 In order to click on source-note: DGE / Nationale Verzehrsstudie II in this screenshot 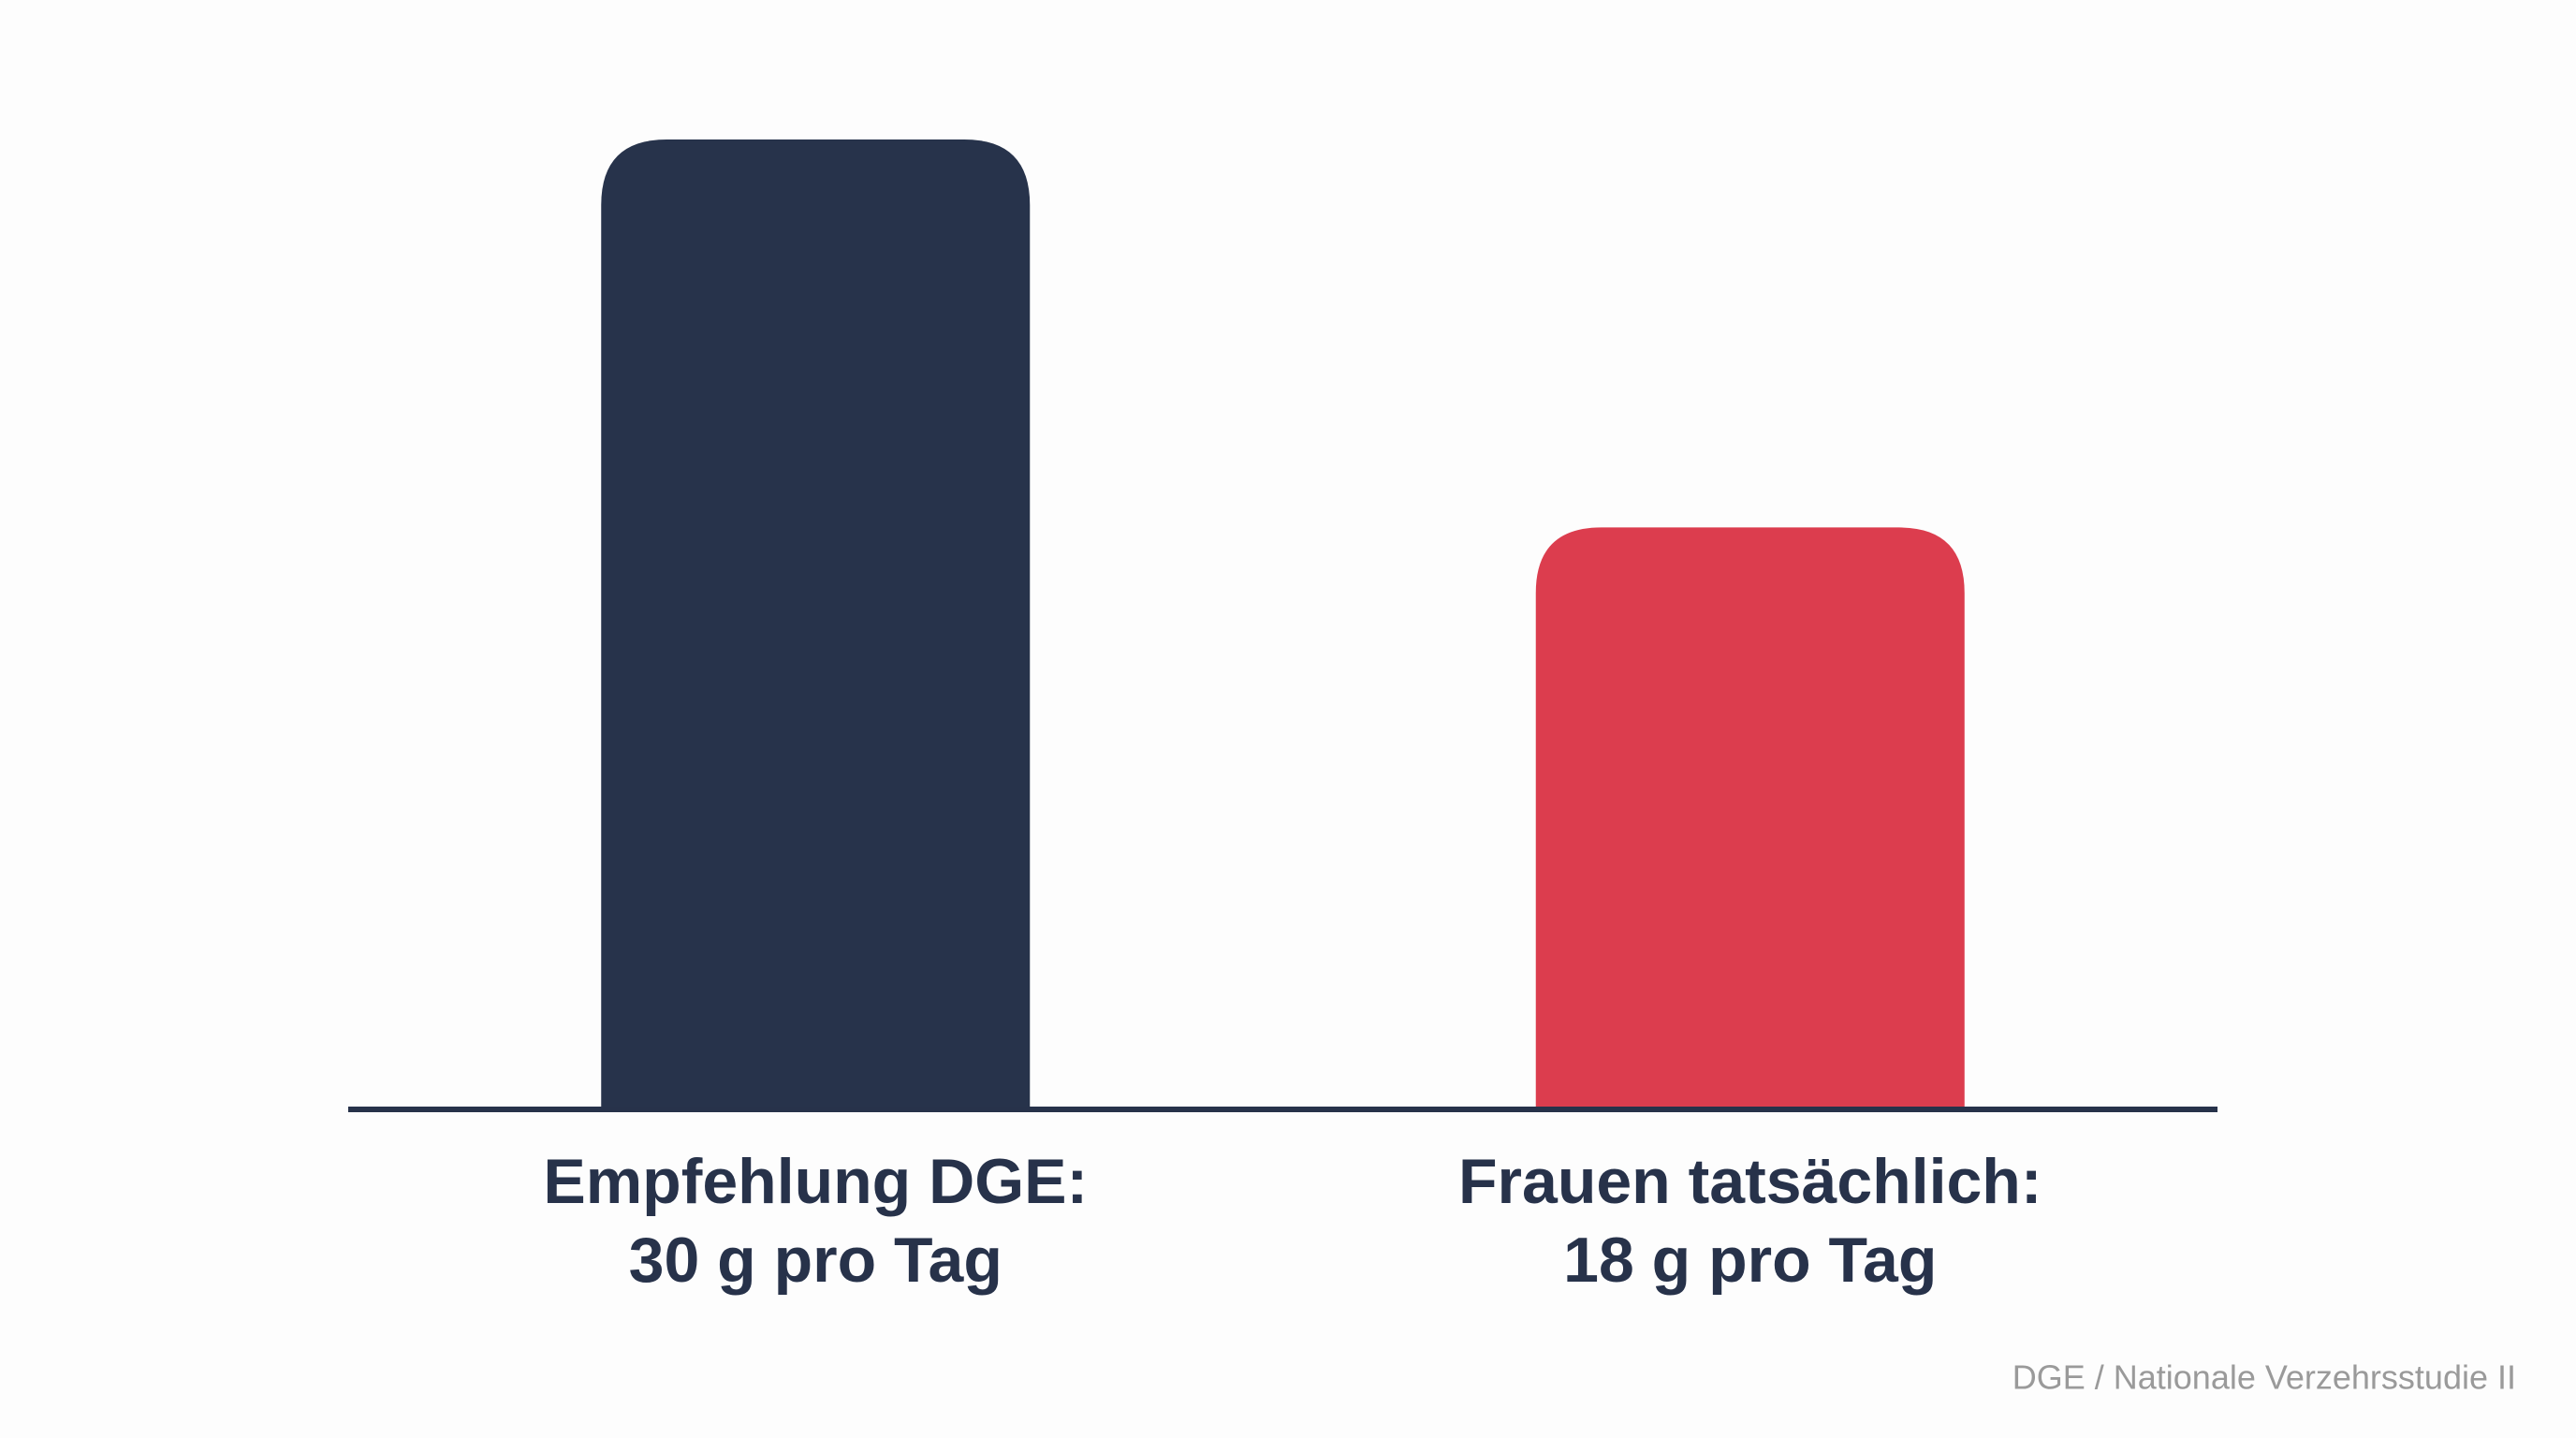, I will do `click(2264, 1377)`.